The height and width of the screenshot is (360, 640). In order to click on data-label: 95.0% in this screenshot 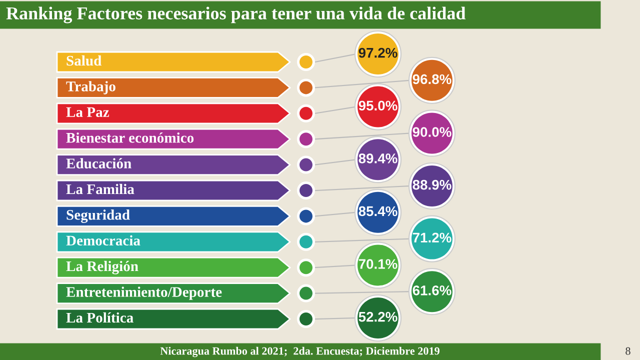, I will do `click(378, 105)`.